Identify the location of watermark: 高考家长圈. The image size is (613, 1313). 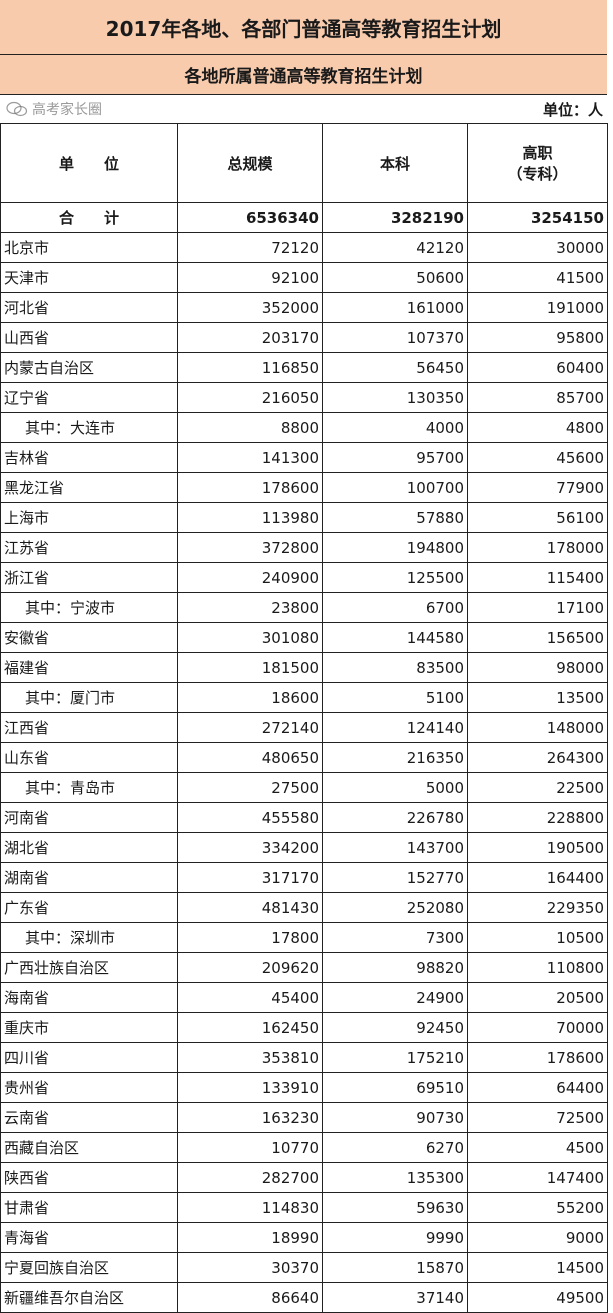
(54, 109).